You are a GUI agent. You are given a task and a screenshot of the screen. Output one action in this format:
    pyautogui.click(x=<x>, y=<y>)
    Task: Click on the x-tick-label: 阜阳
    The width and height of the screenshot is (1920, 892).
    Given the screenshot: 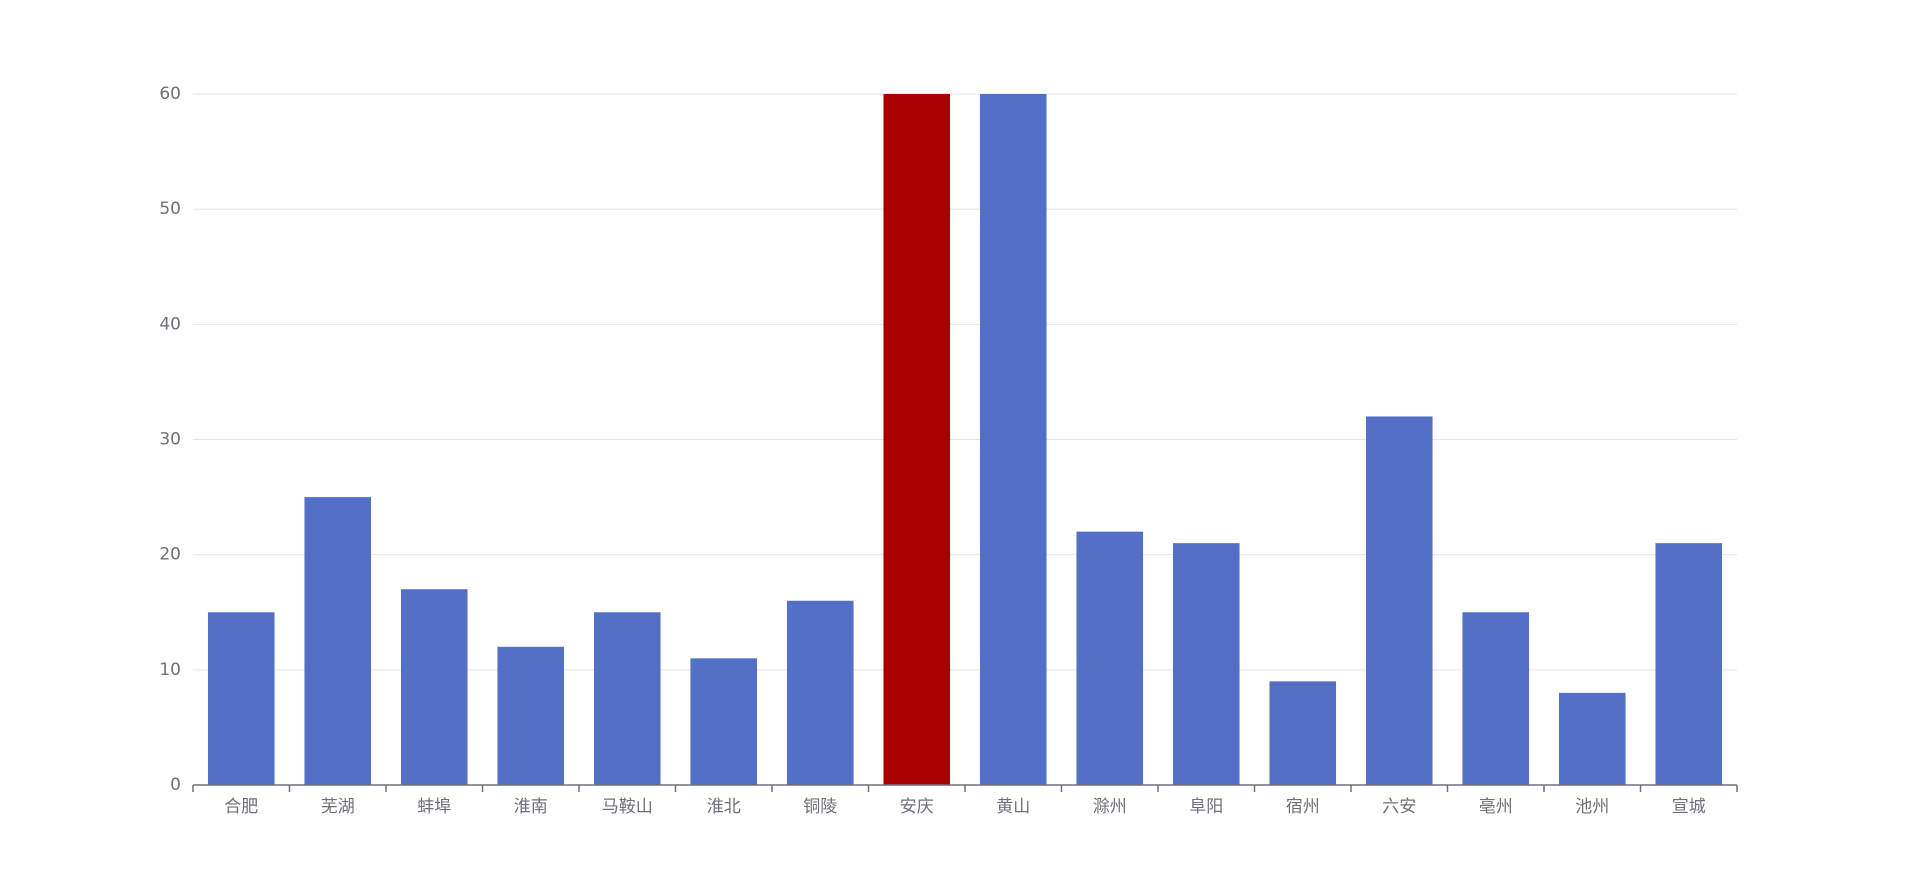 What is the action you would take?
    pyautogui.click(x=1206, y=807)
    